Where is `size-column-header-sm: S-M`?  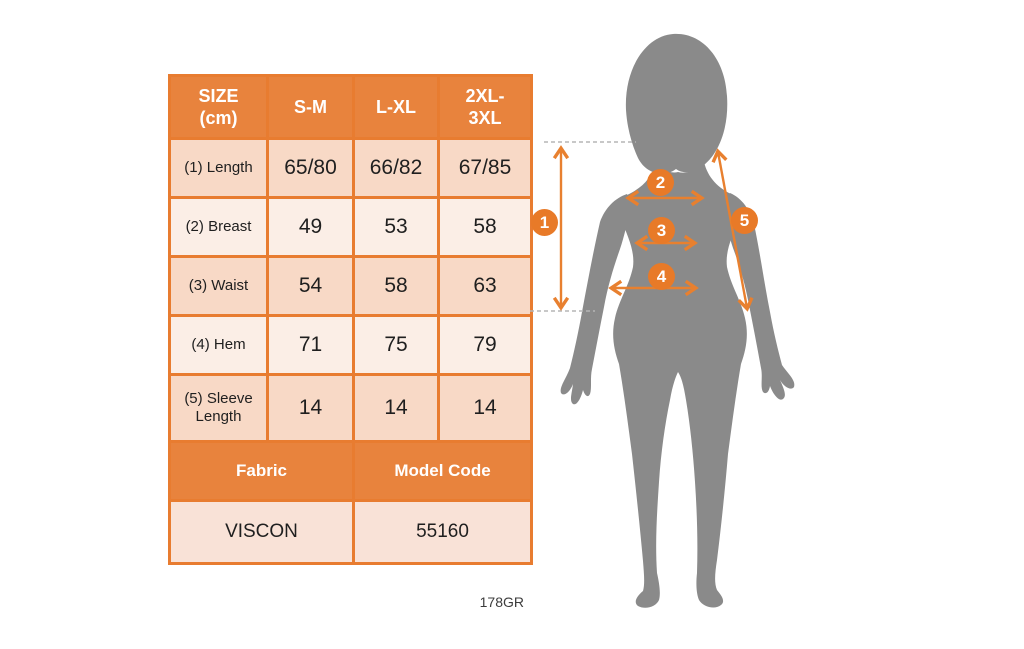 size-column-header-sm: S-M is located at coordinates (310, 107).